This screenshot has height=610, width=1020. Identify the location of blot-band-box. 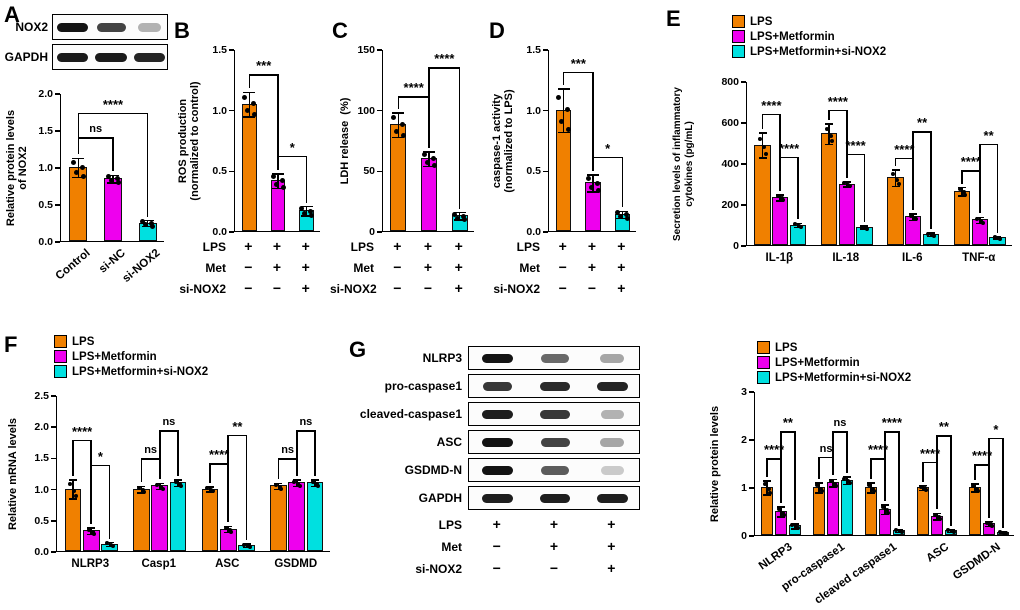
(554, 386).